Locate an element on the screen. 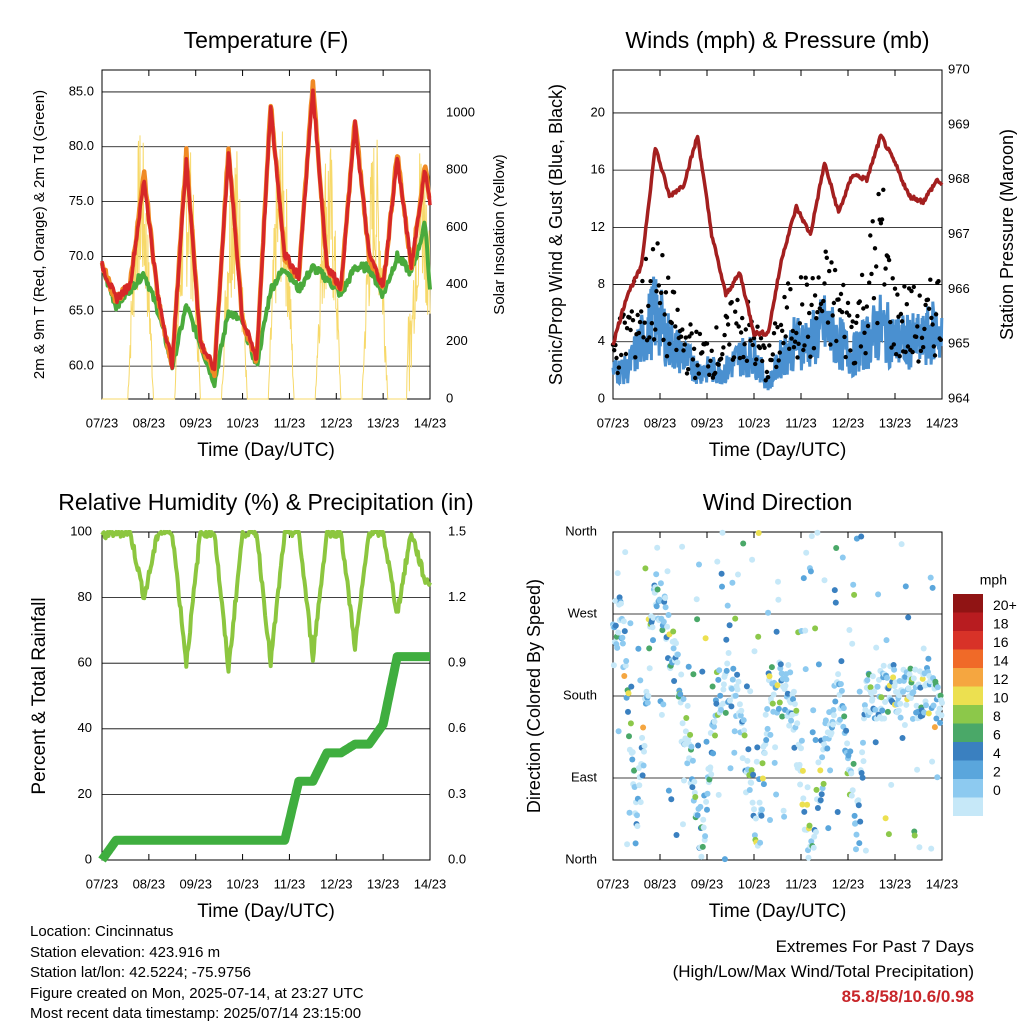 This screenshot has height=1025, width=1024. x-tick-label: 14/23 is located at coordinates (430, 883).